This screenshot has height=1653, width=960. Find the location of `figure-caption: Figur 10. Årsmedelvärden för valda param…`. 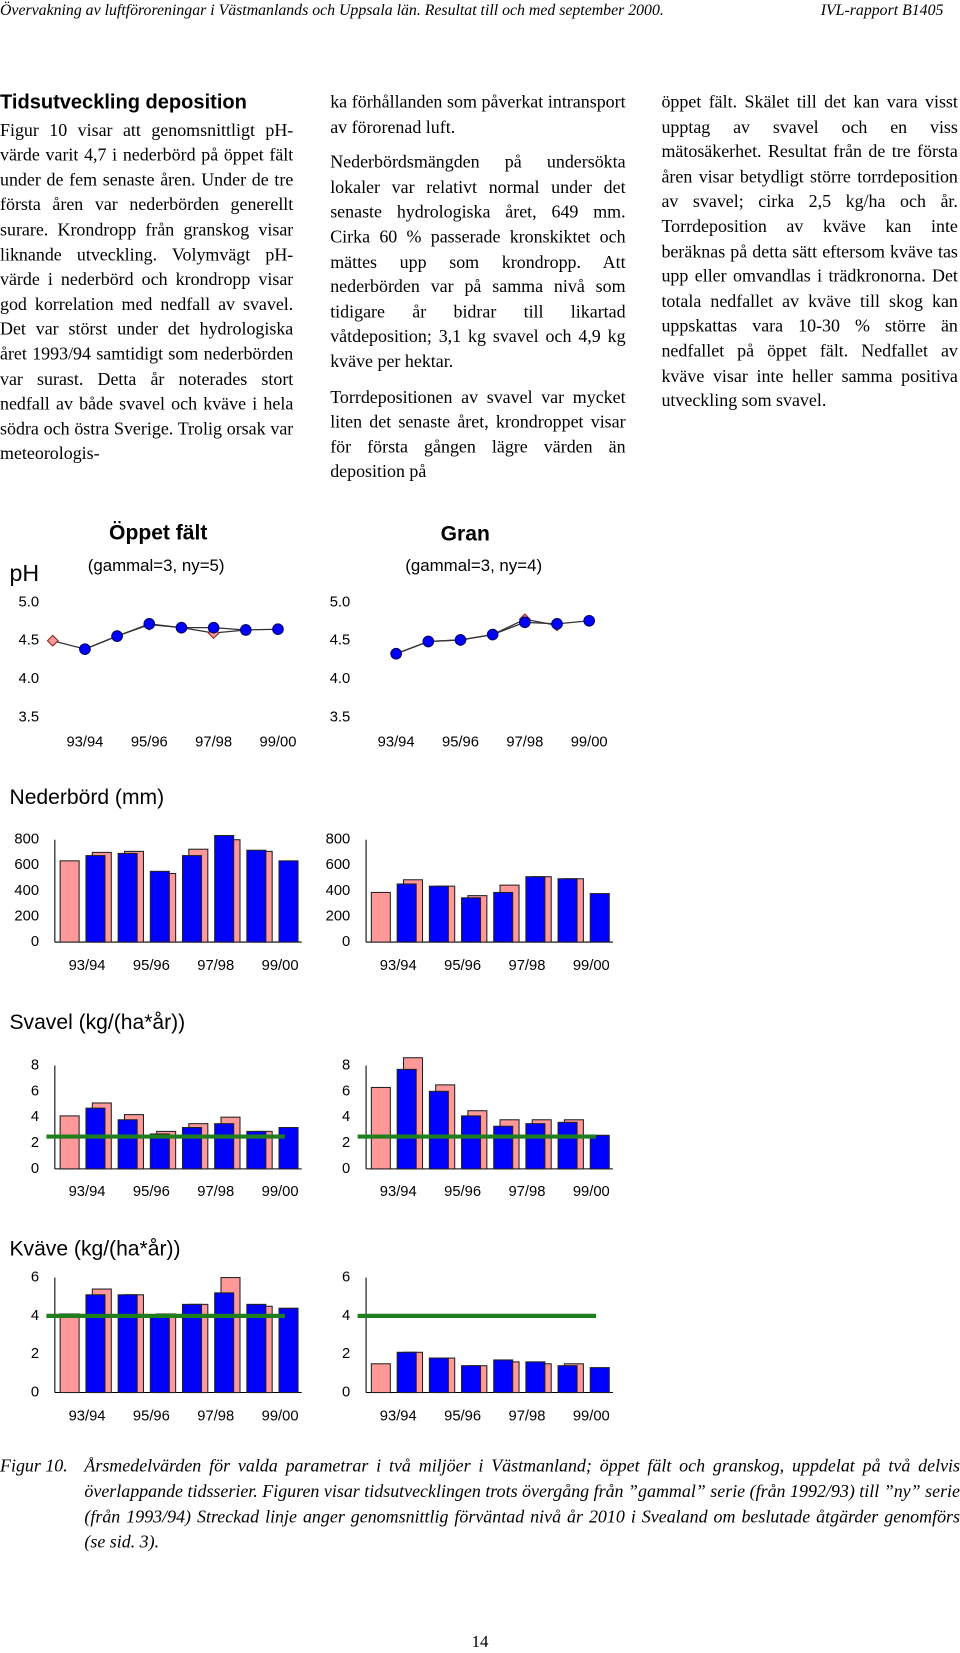

figure-caption: Figur 10. Årsmedelvärden för valda param… is located at coordinates (480, 1504).